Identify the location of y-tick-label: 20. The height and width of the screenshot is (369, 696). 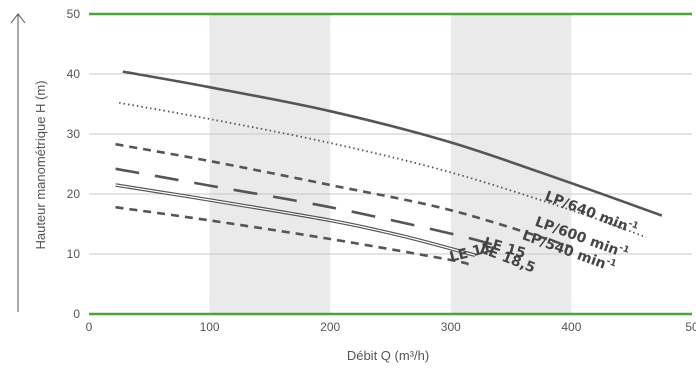
(74, 194).